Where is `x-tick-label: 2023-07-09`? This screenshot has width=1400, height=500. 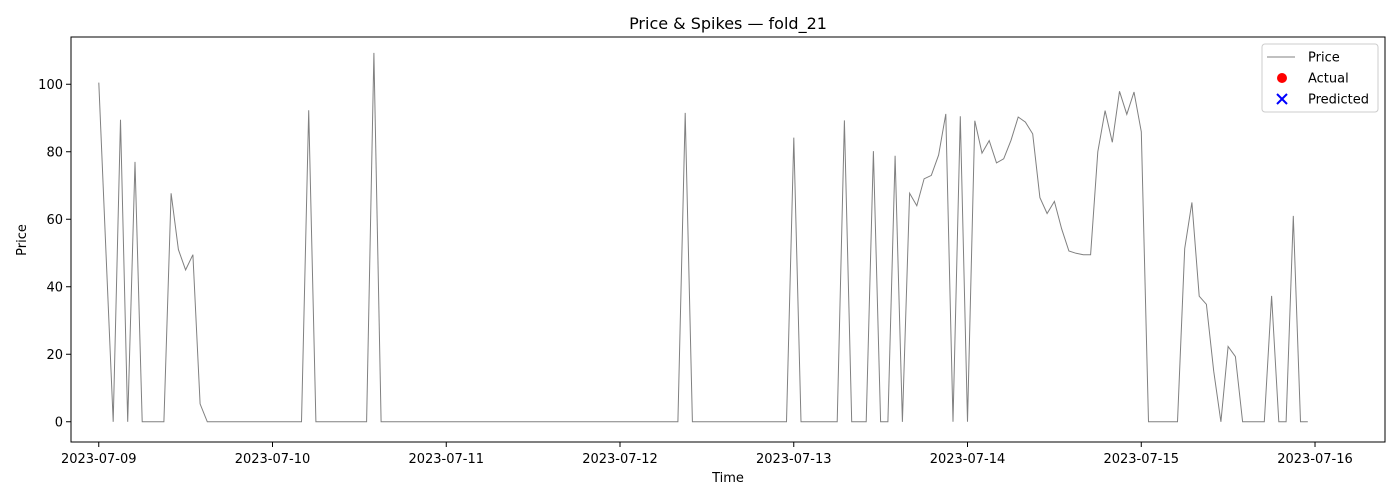 x-tick-label: 2023-07-09 is located at coordinates (99, 459).